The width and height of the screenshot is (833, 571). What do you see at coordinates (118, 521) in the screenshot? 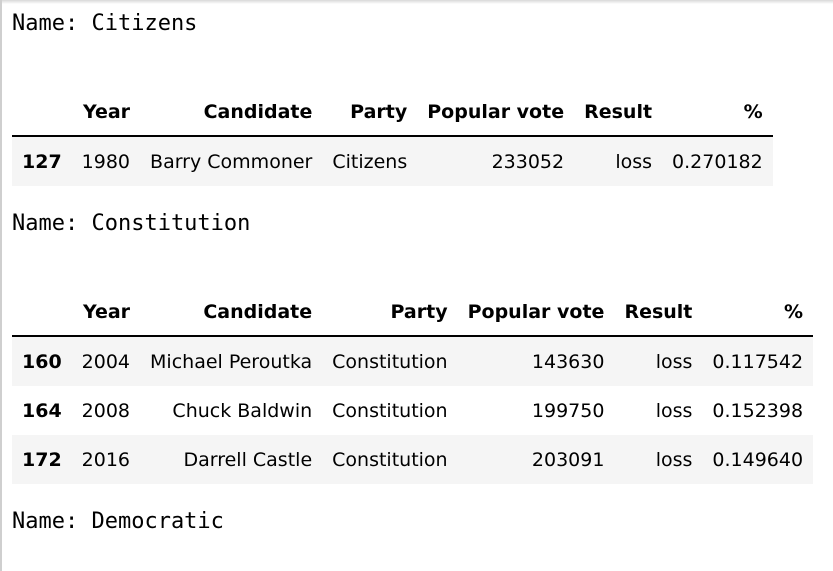
I see `group-name-democratic: Name: Democratic` at bounding box center [118, 521].